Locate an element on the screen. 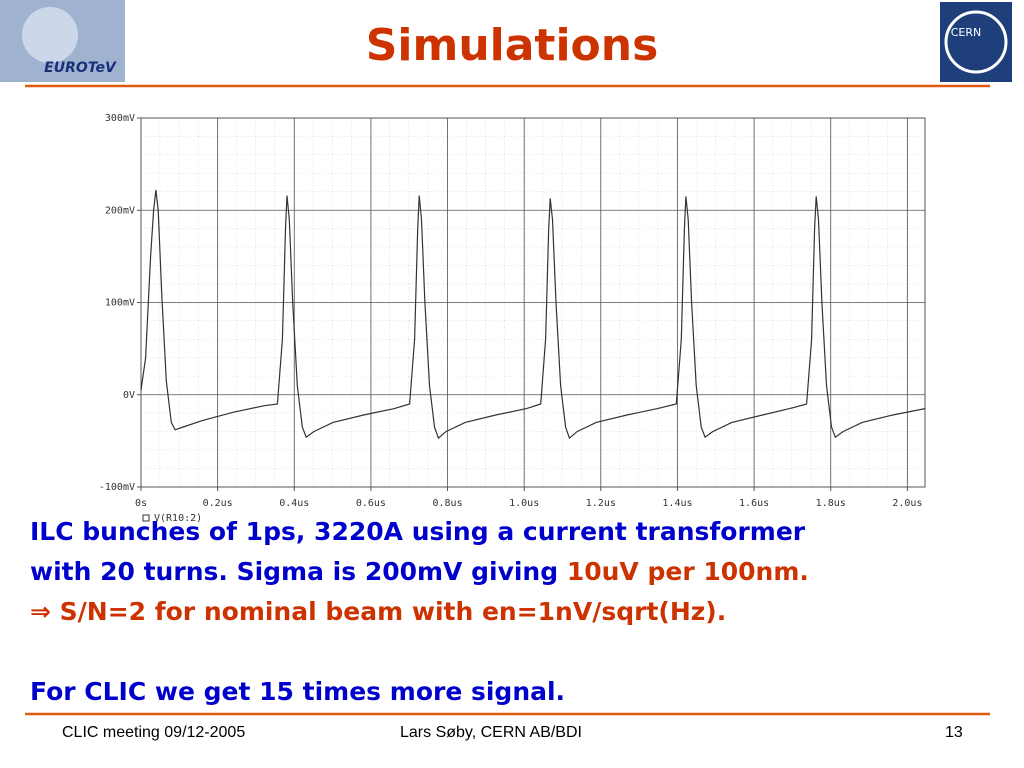  slide-title: Simulations is located at coordinates (512, 45).